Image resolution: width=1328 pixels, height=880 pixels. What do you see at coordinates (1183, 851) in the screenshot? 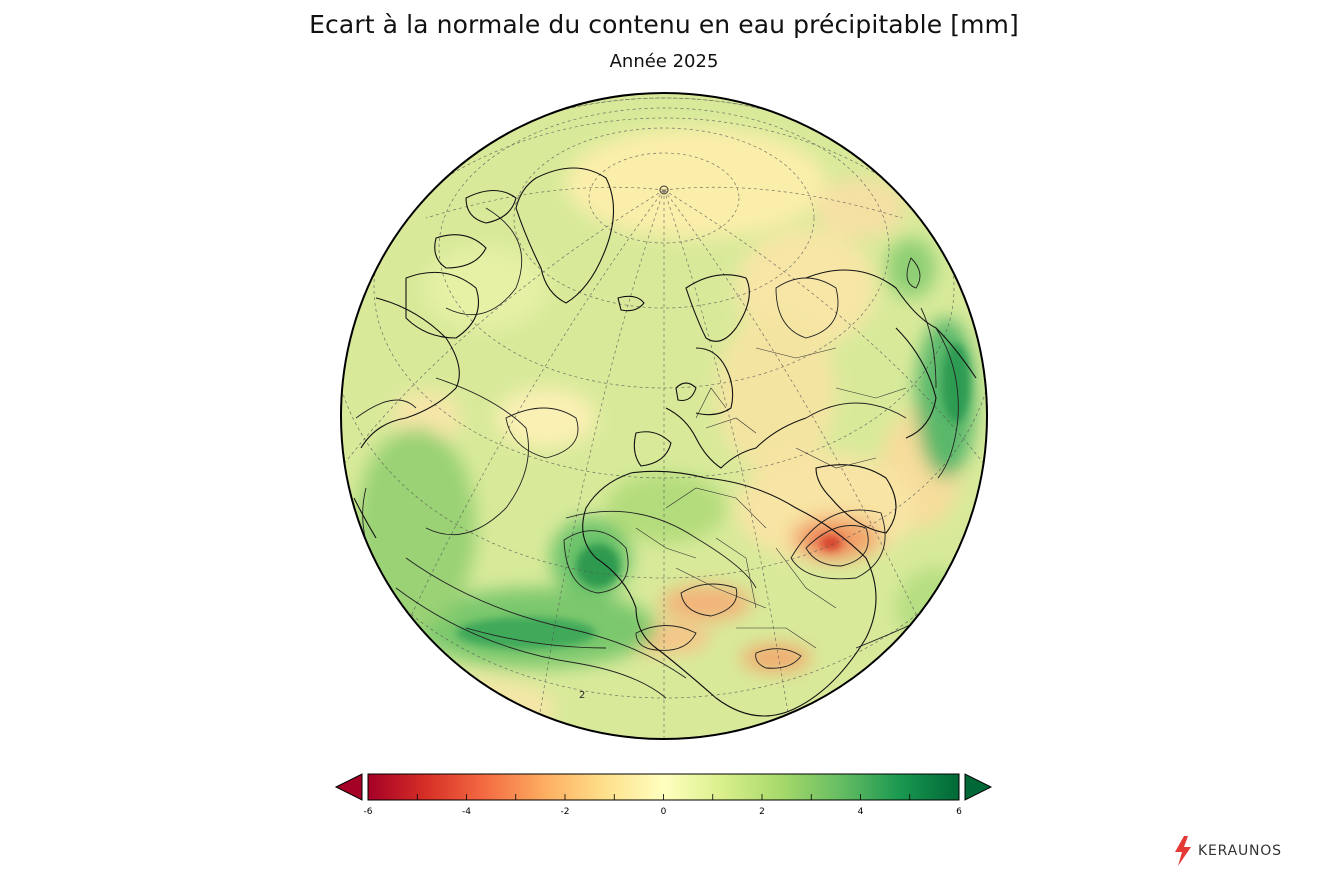
I see `lightning-bolt-icon` at bounding box center [1183, 851].